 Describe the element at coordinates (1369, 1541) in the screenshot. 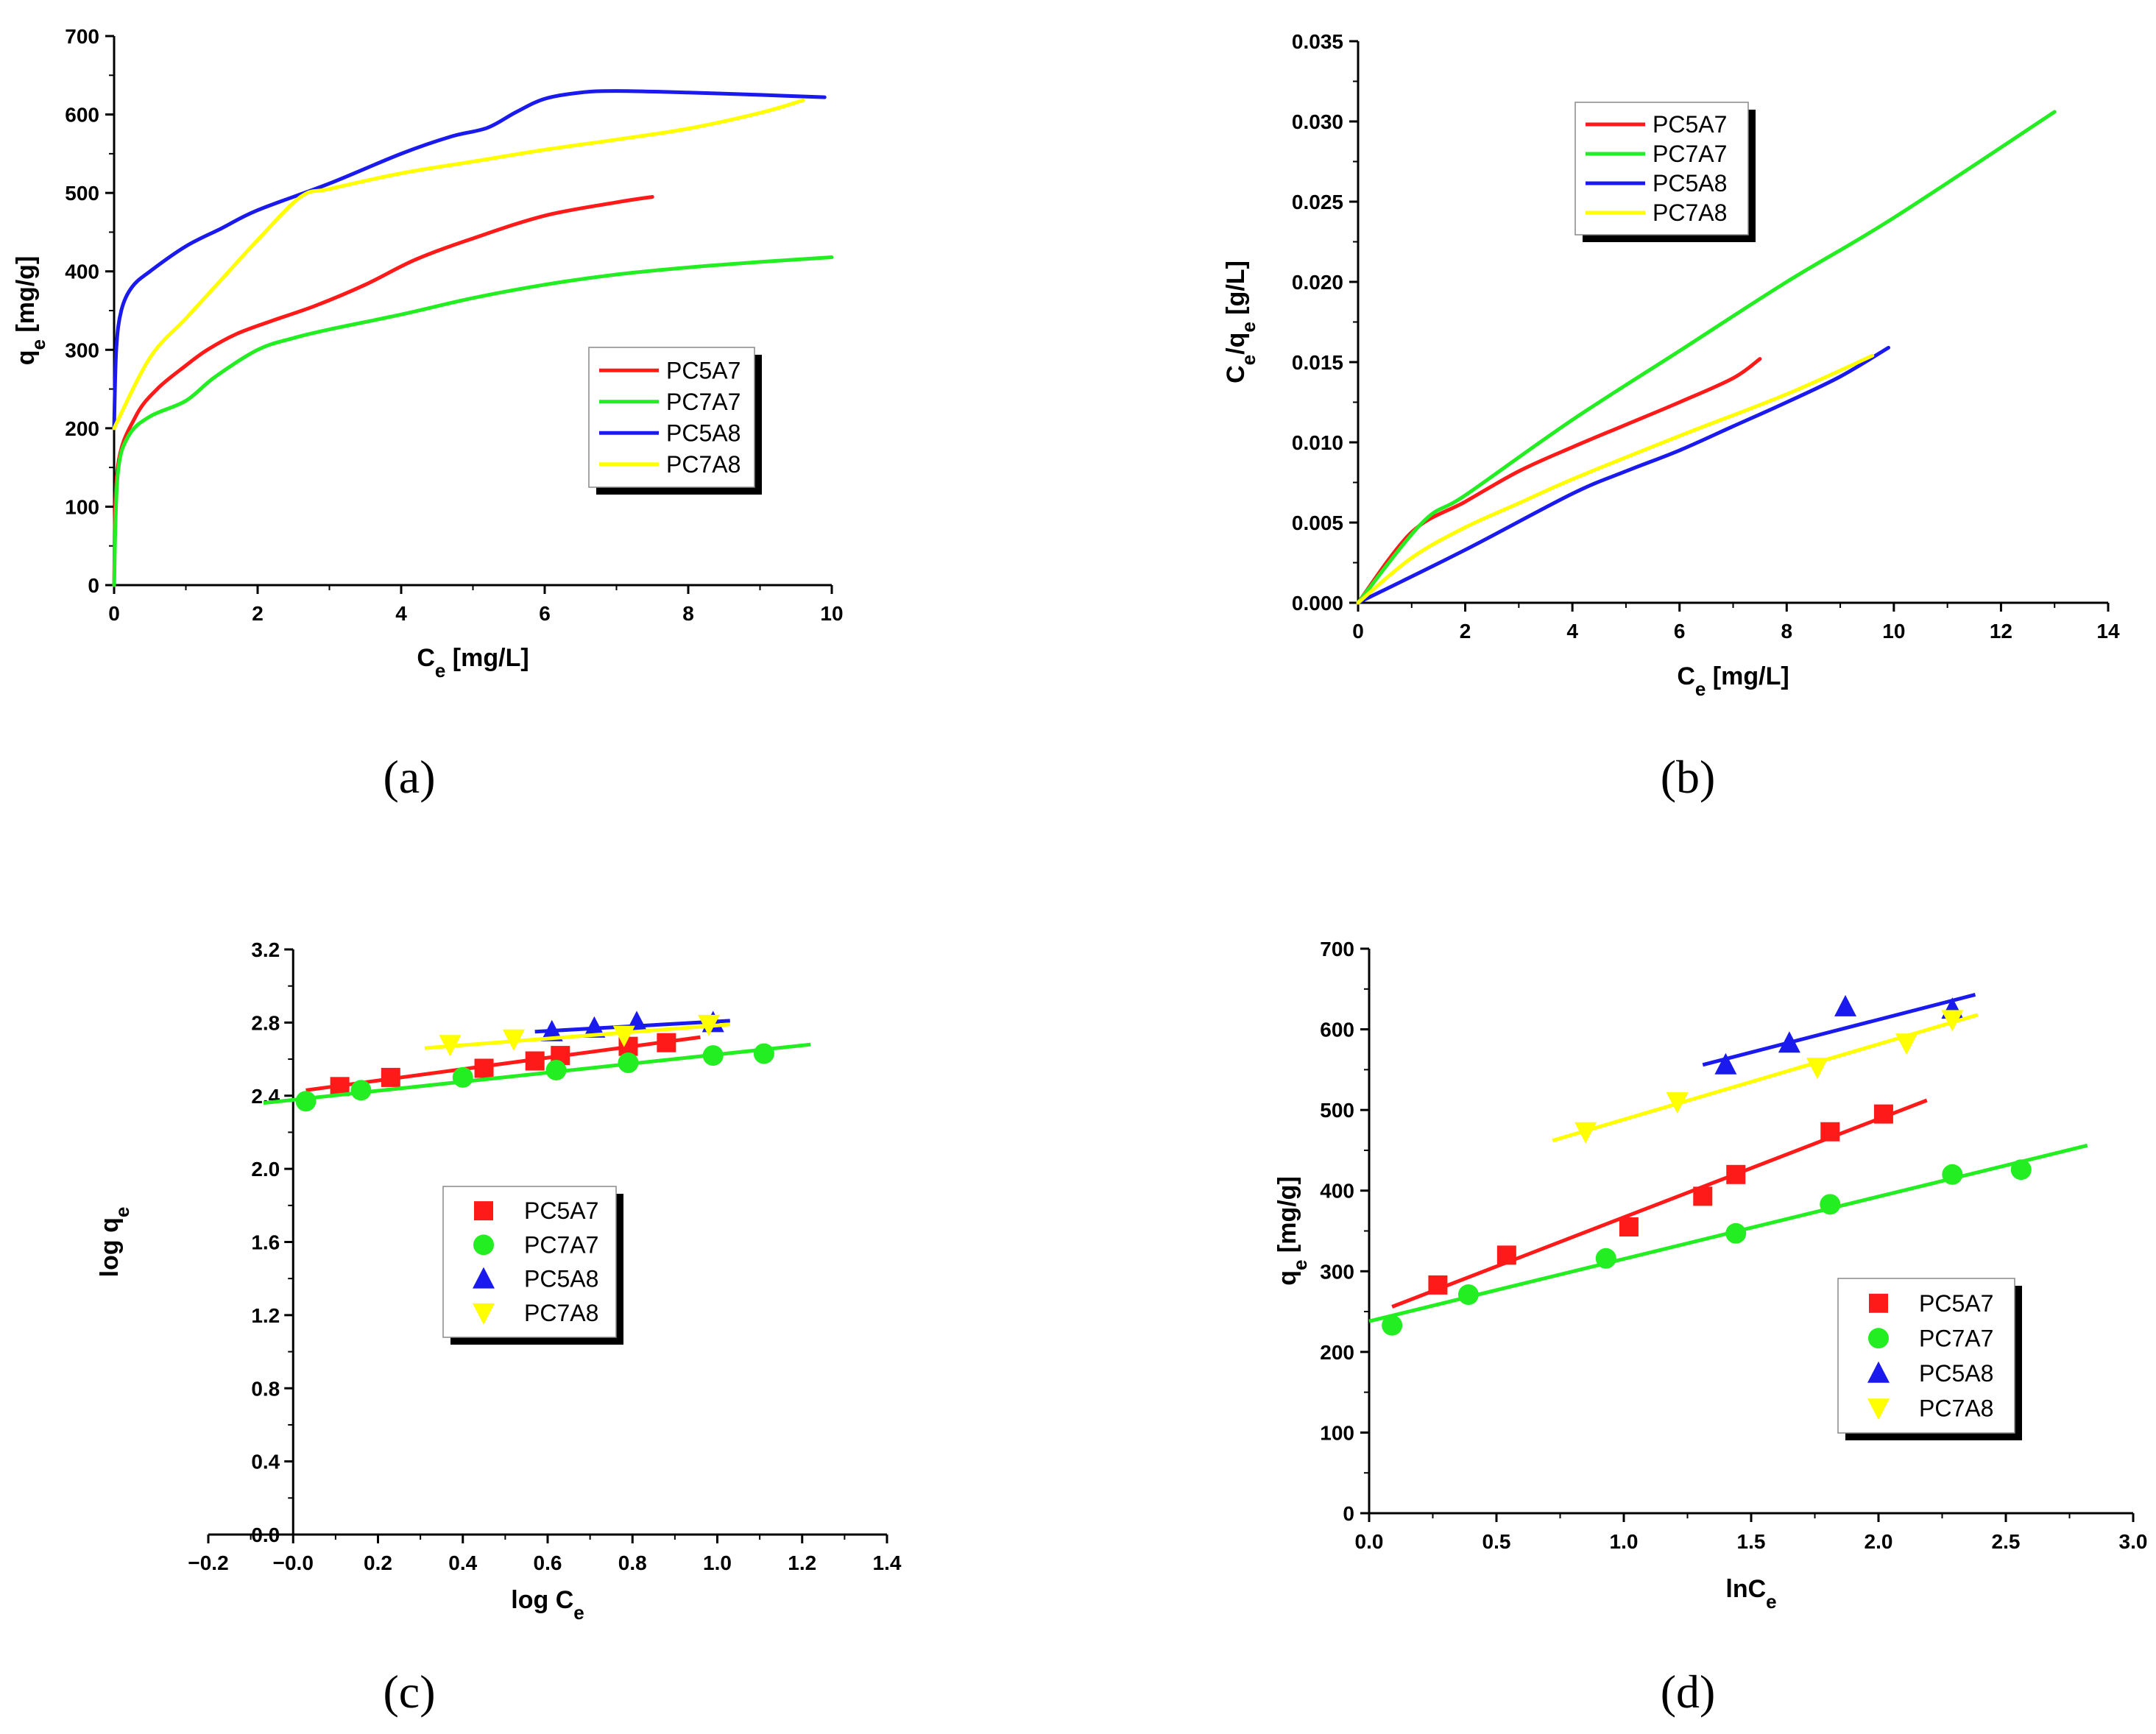

I see `x-tick-label: 0.0` at that location.